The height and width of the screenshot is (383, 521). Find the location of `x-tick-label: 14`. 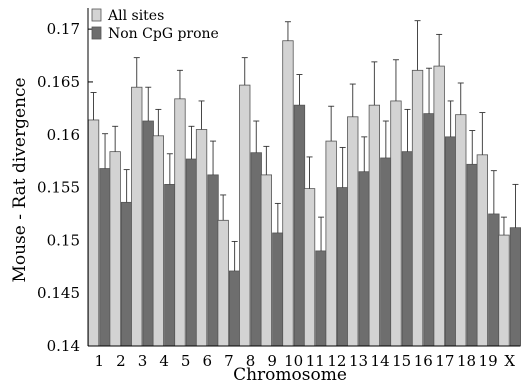

x-tick-label: 14 is located at coordinates (380, 361).